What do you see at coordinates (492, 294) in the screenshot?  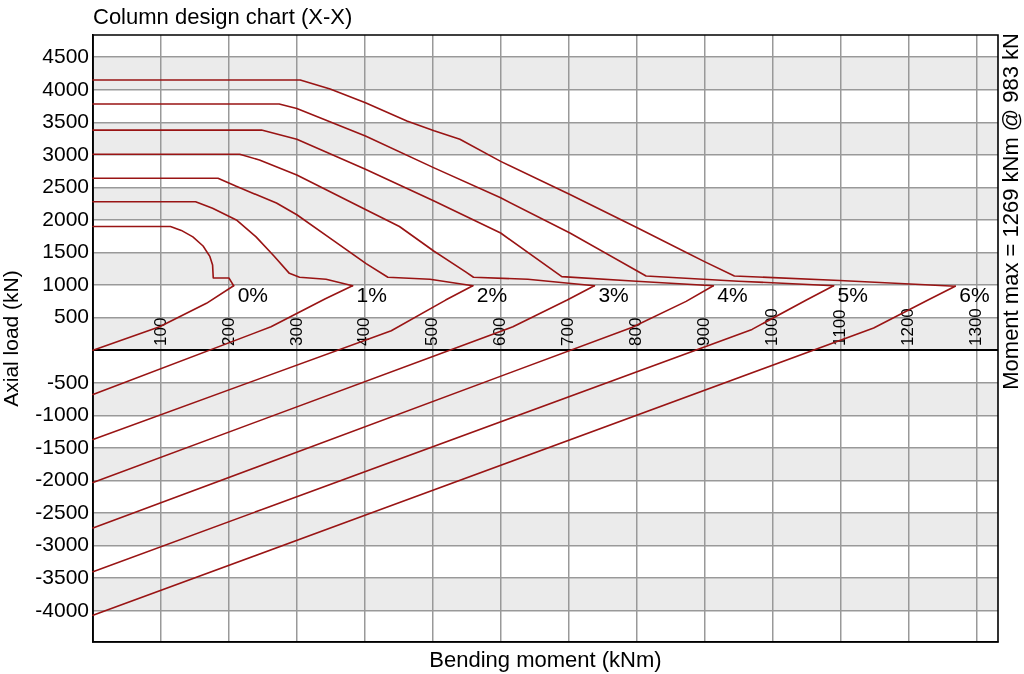 I see `series-label: 2%` at bounding box center [492, 294].